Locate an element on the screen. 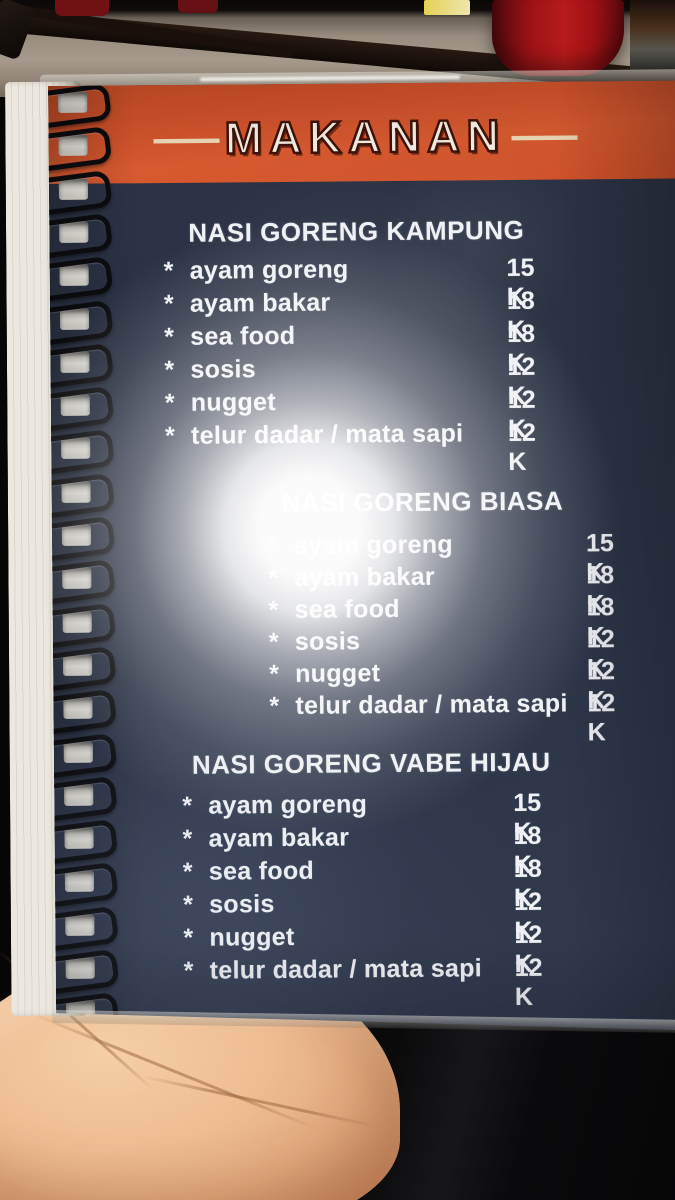  banner-label: MAKANAN is located at coordinates (365, 137).